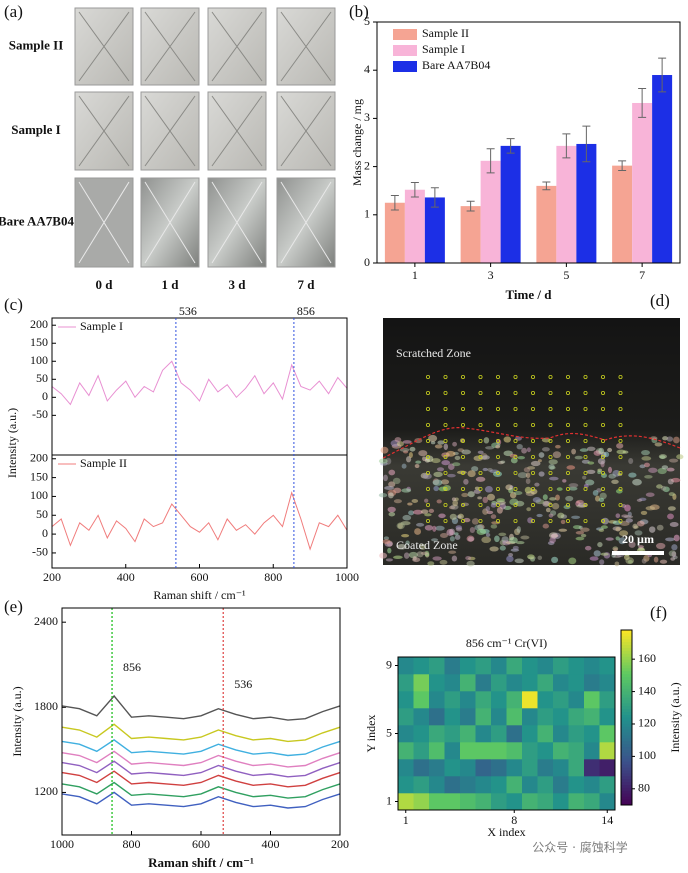  Describe the element at coordinates (340, 844) in the screenshot. I see `x-tick-label: 200` at that location.